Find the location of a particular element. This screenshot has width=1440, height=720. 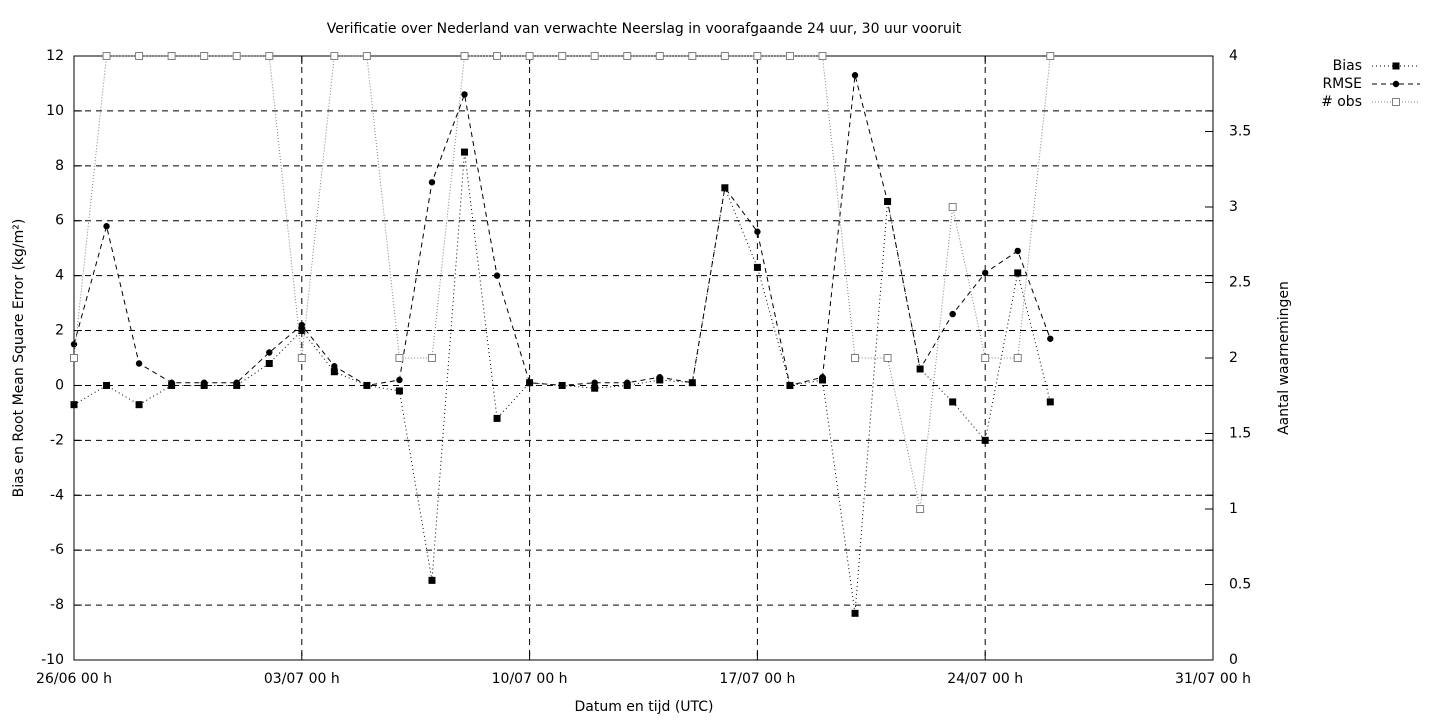

x-axis-label: Datum en tijd (UTC) is located at coordinates (643, 707).